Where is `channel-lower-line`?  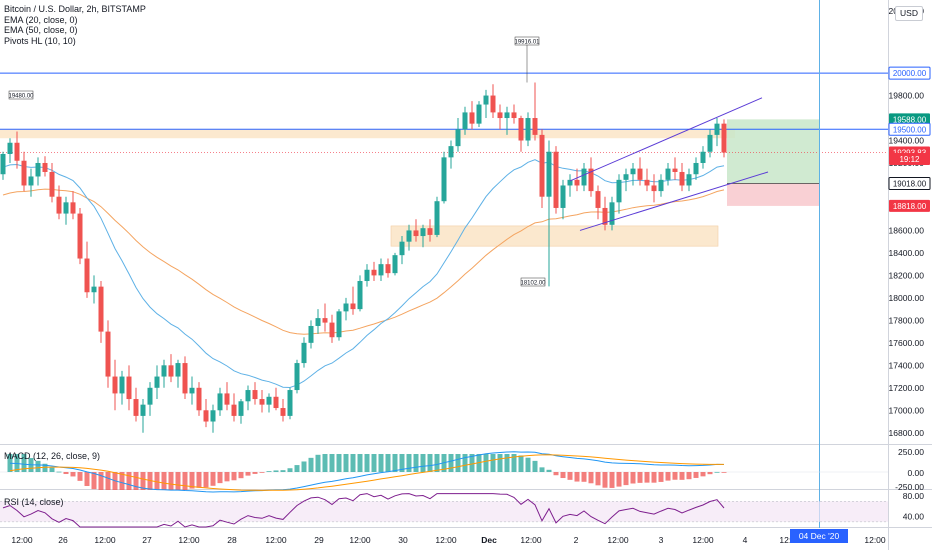 channel-lower-line is located at coordinates (674, 201).